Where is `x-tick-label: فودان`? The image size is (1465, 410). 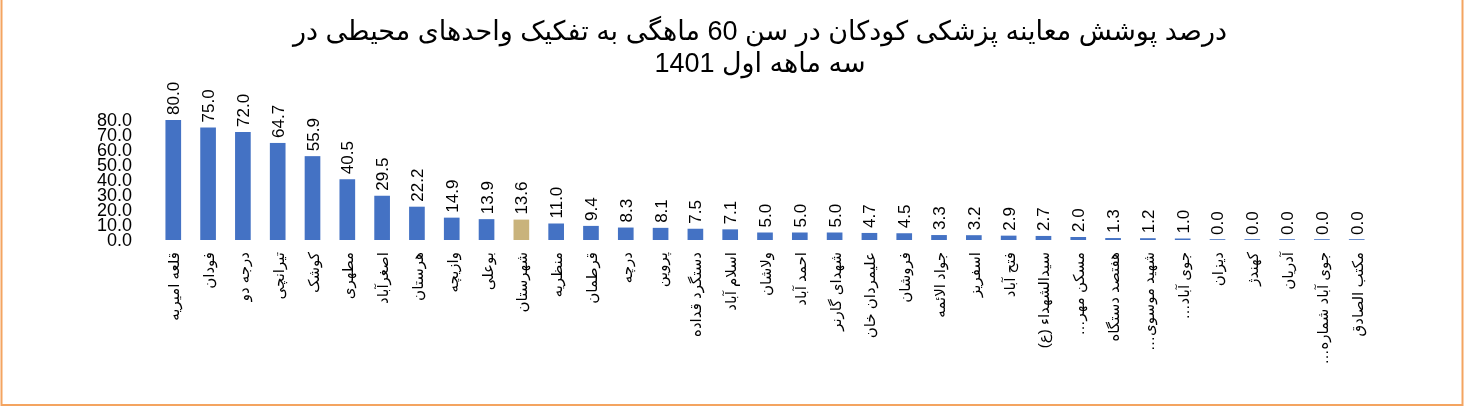 x-tick-label: فودان is located at coordinates (209, 270).